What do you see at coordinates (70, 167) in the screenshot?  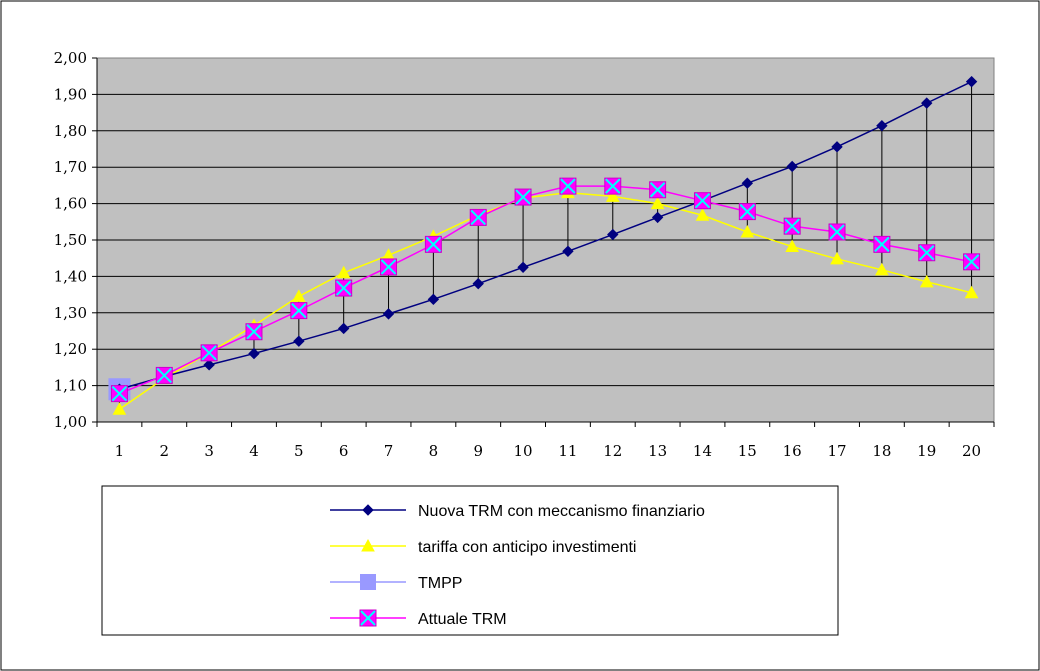 I see `y-tick-label: 1,70` at bounding box center [70, 167].